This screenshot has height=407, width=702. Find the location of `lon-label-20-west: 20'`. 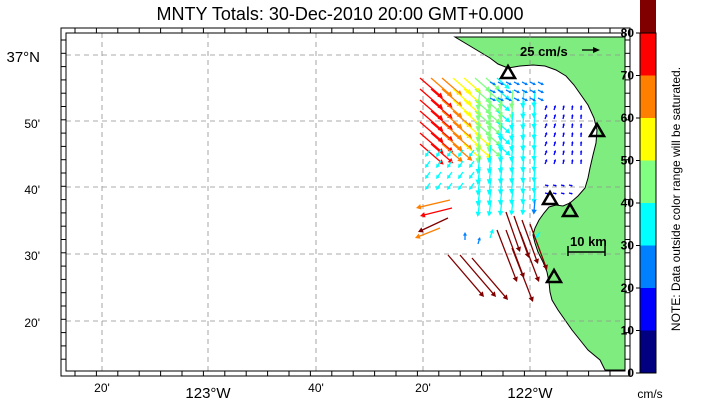

lon-label-20-west: 20' is located at coordinates (102, 388).